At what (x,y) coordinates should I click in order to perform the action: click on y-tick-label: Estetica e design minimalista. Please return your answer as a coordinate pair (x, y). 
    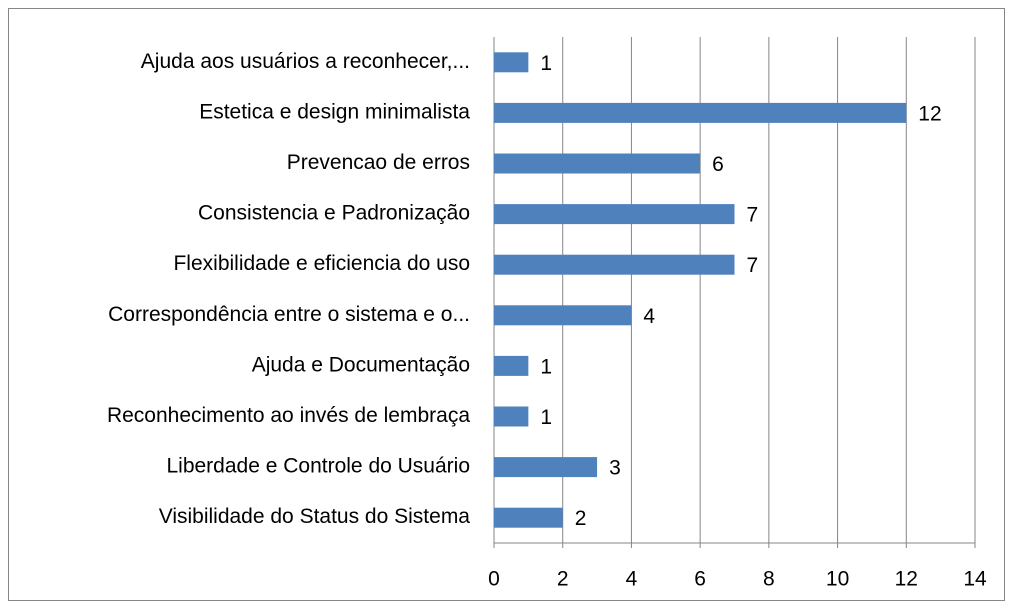
    Looking at the image, I should click on (334, 111).